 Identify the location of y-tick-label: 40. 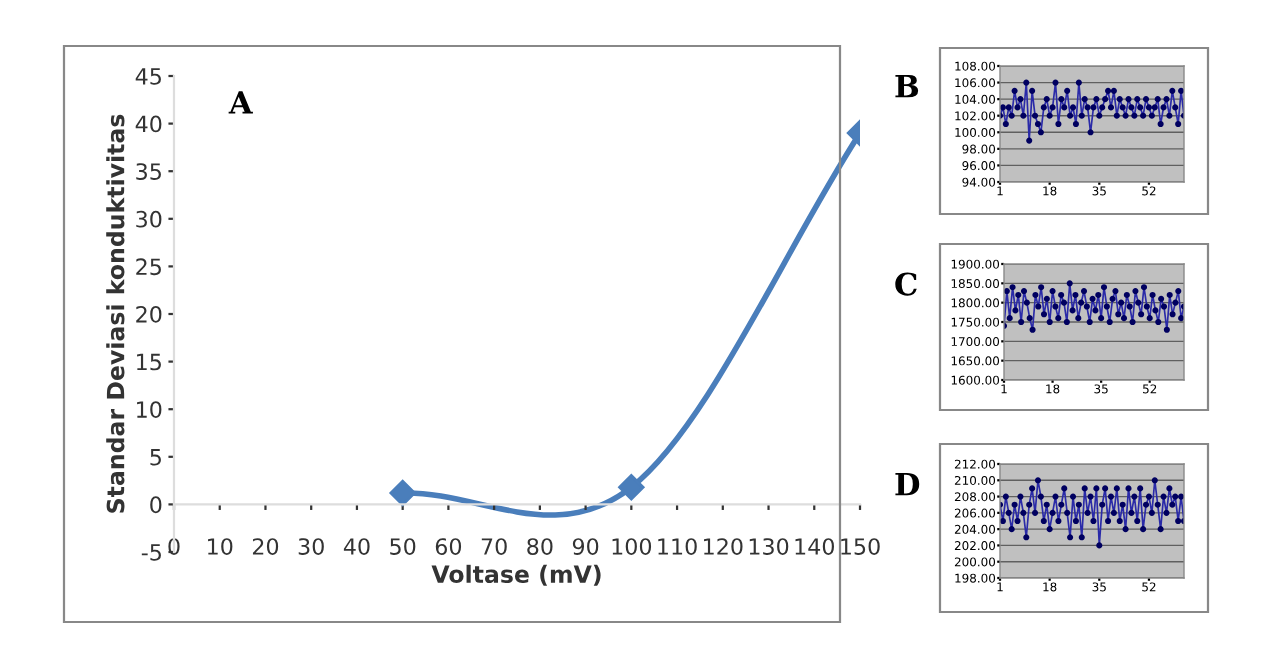
(148, 124).